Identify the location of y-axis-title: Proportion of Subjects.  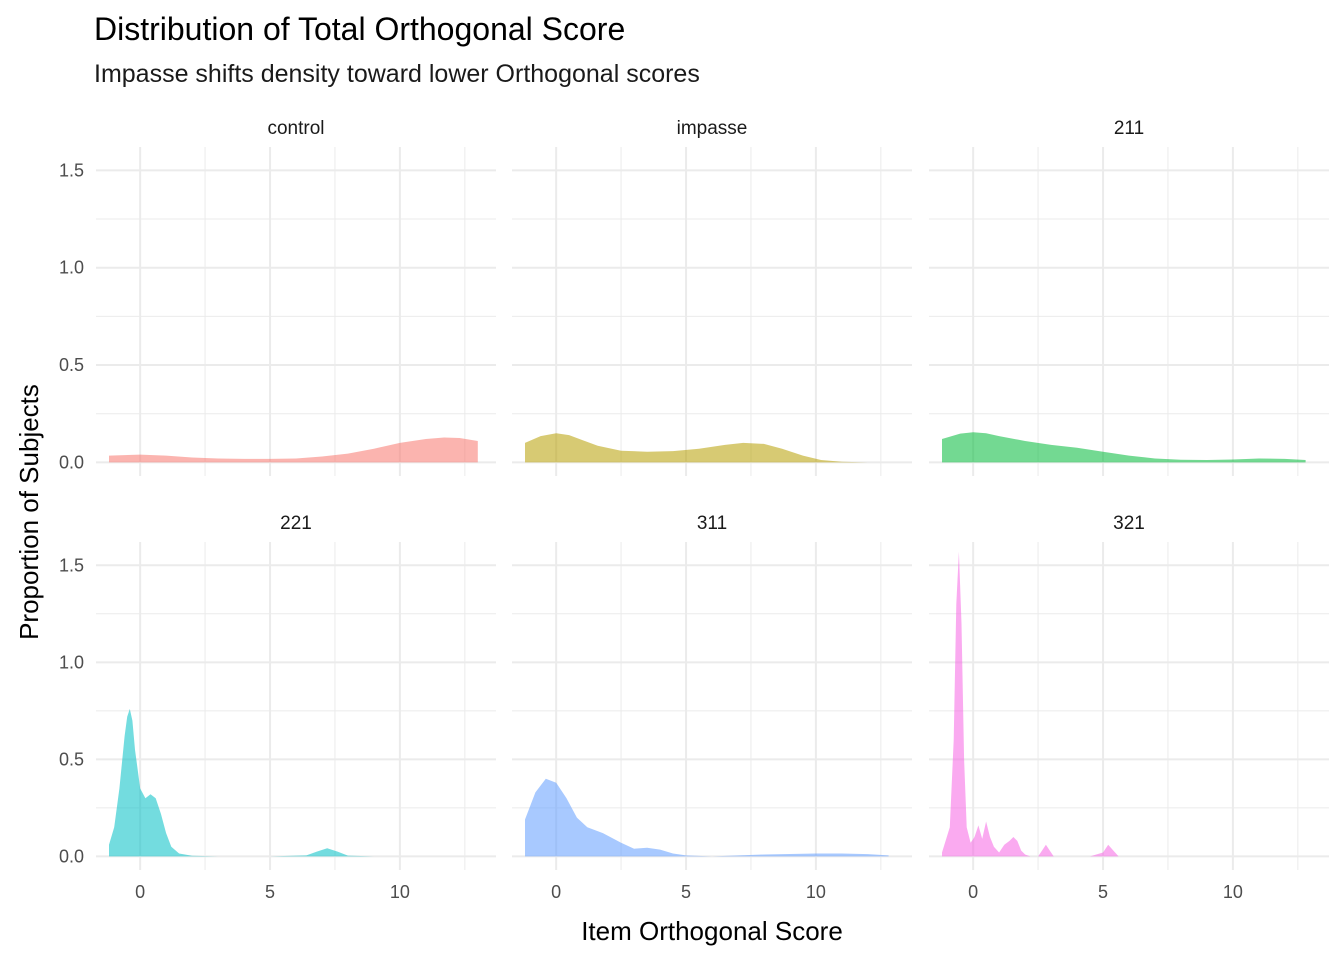
(29, 512).